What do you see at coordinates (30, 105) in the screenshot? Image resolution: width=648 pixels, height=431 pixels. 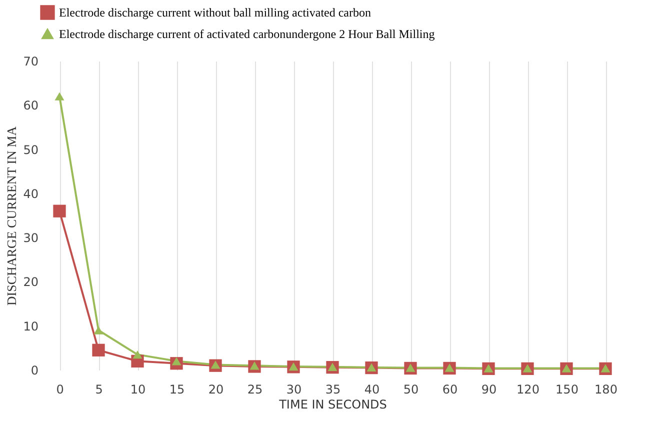 I see `y-tick-label: 60` at bounding box center [30, 105].